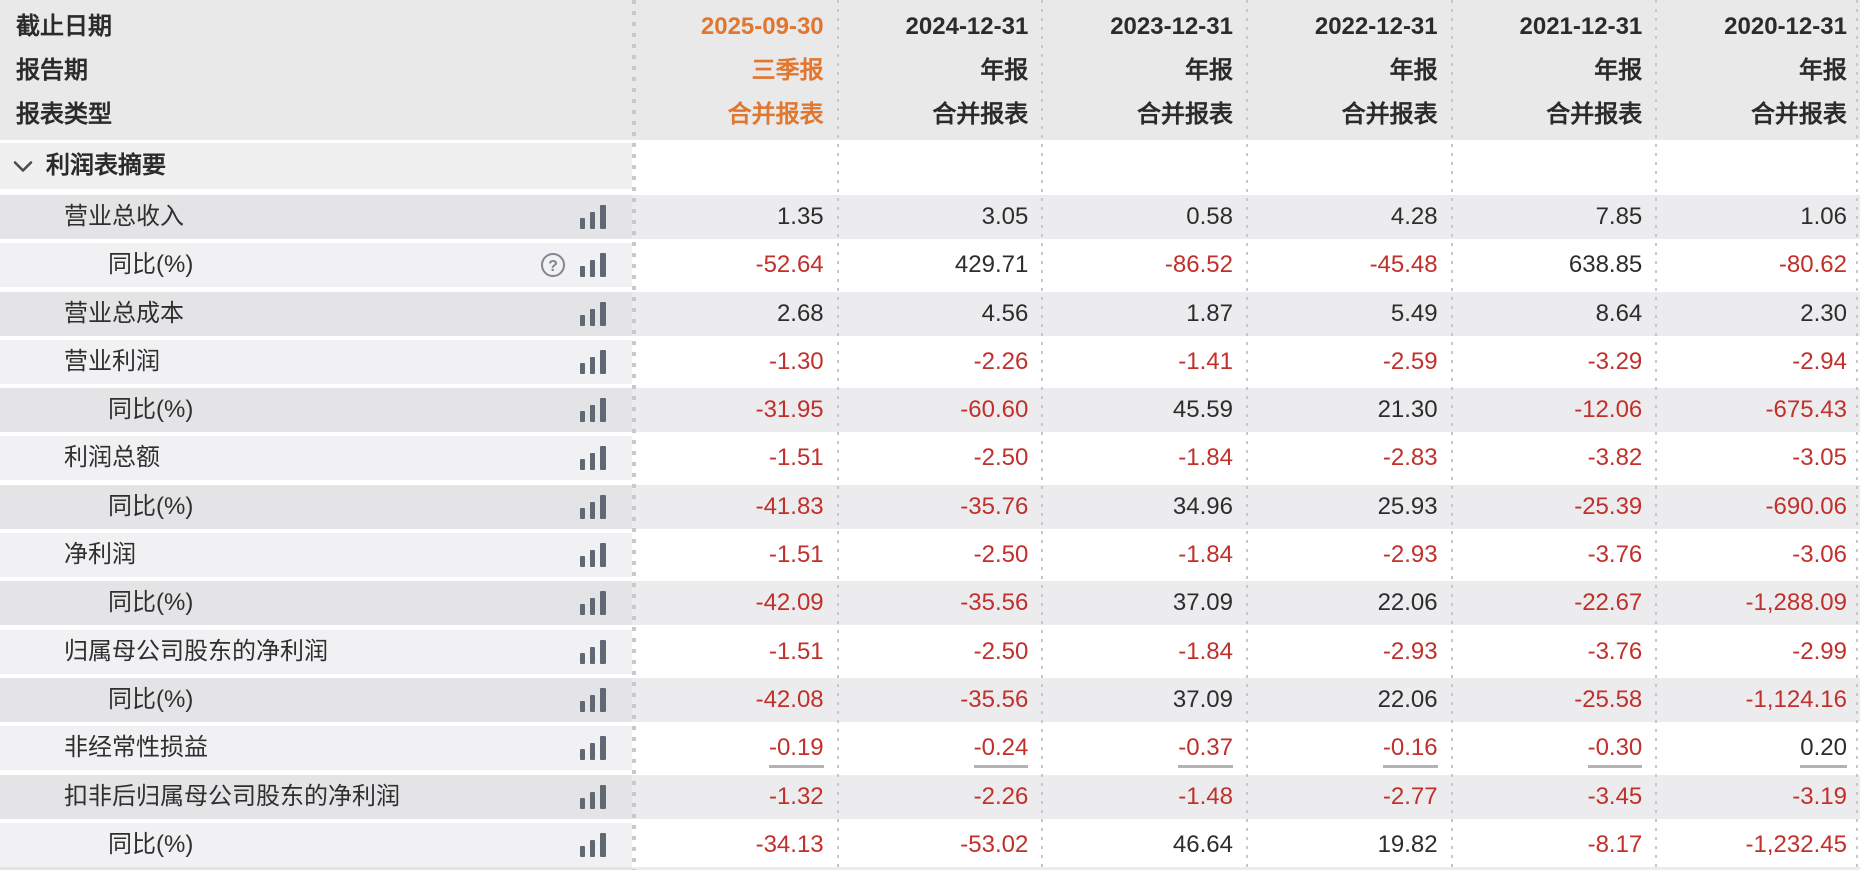 This screenshot has height=870, width=1860. Describe the element at coordinates (1757, 699) in the screenshot. I see `value-cell: -1,124.16` at that location.